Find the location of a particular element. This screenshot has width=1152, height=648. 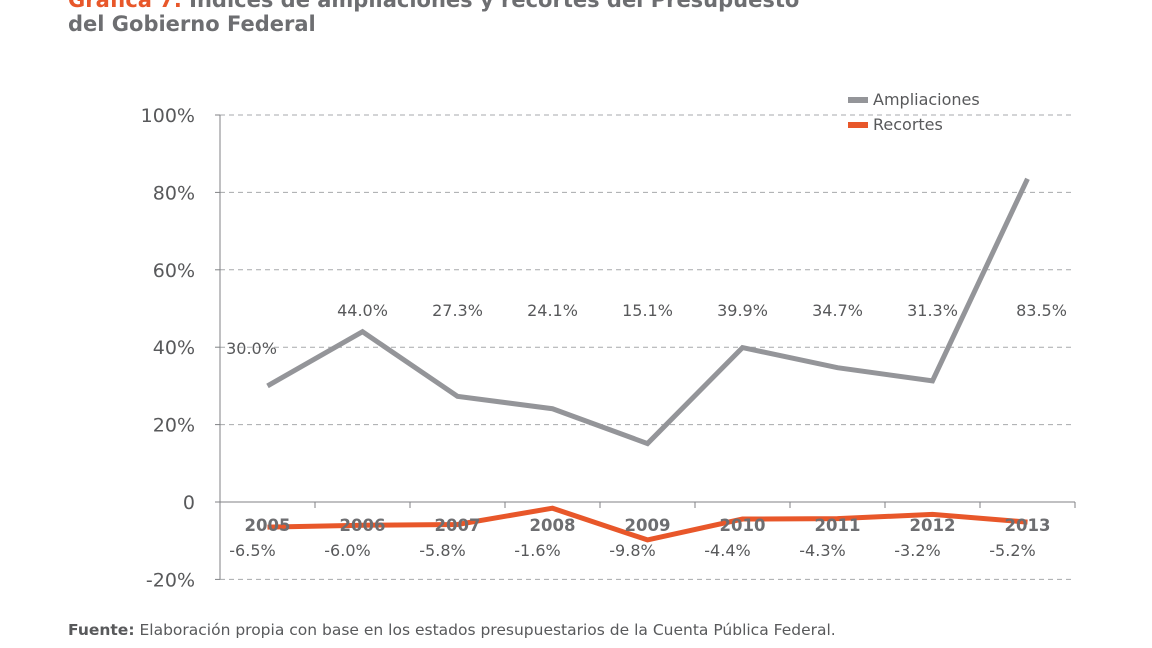

y-tick-label: 60% is located at coordinates (174, 271).